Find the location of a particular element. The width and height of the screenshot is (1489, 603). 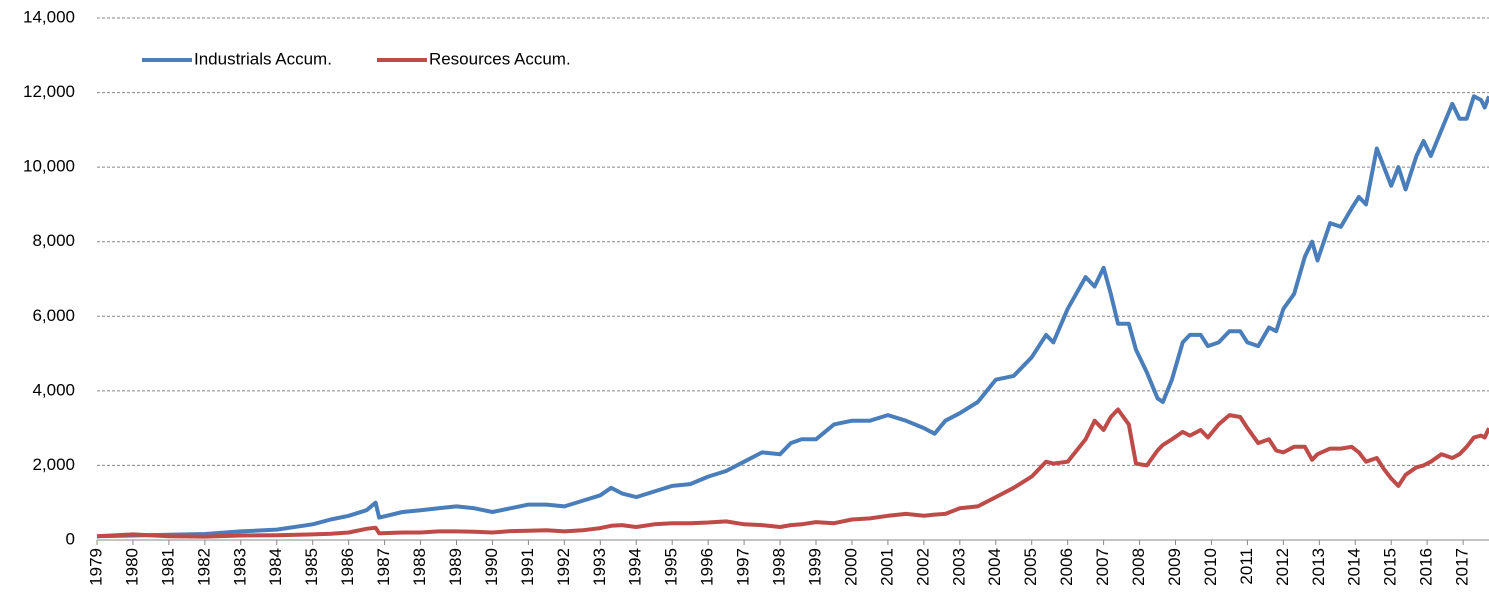

x-tick-label: 2009 is located at coordinates (1174, 567).